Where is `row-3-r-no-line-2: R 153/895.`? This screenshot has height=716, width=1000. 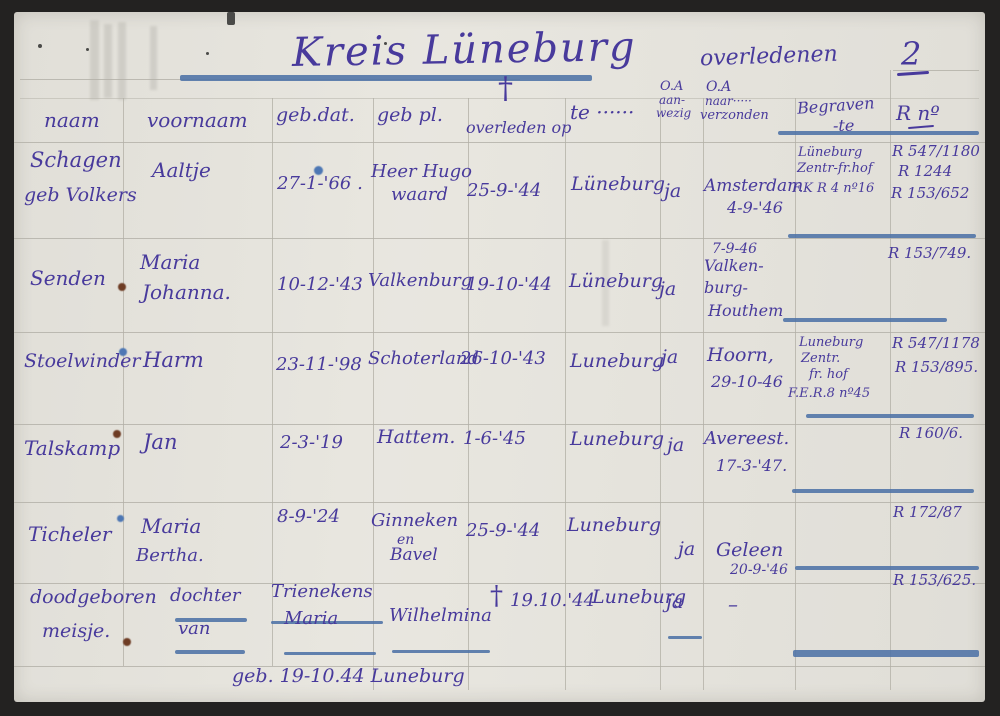 row-3-r-no-line-2: R 153/895. is located at coordinates (937, 367).